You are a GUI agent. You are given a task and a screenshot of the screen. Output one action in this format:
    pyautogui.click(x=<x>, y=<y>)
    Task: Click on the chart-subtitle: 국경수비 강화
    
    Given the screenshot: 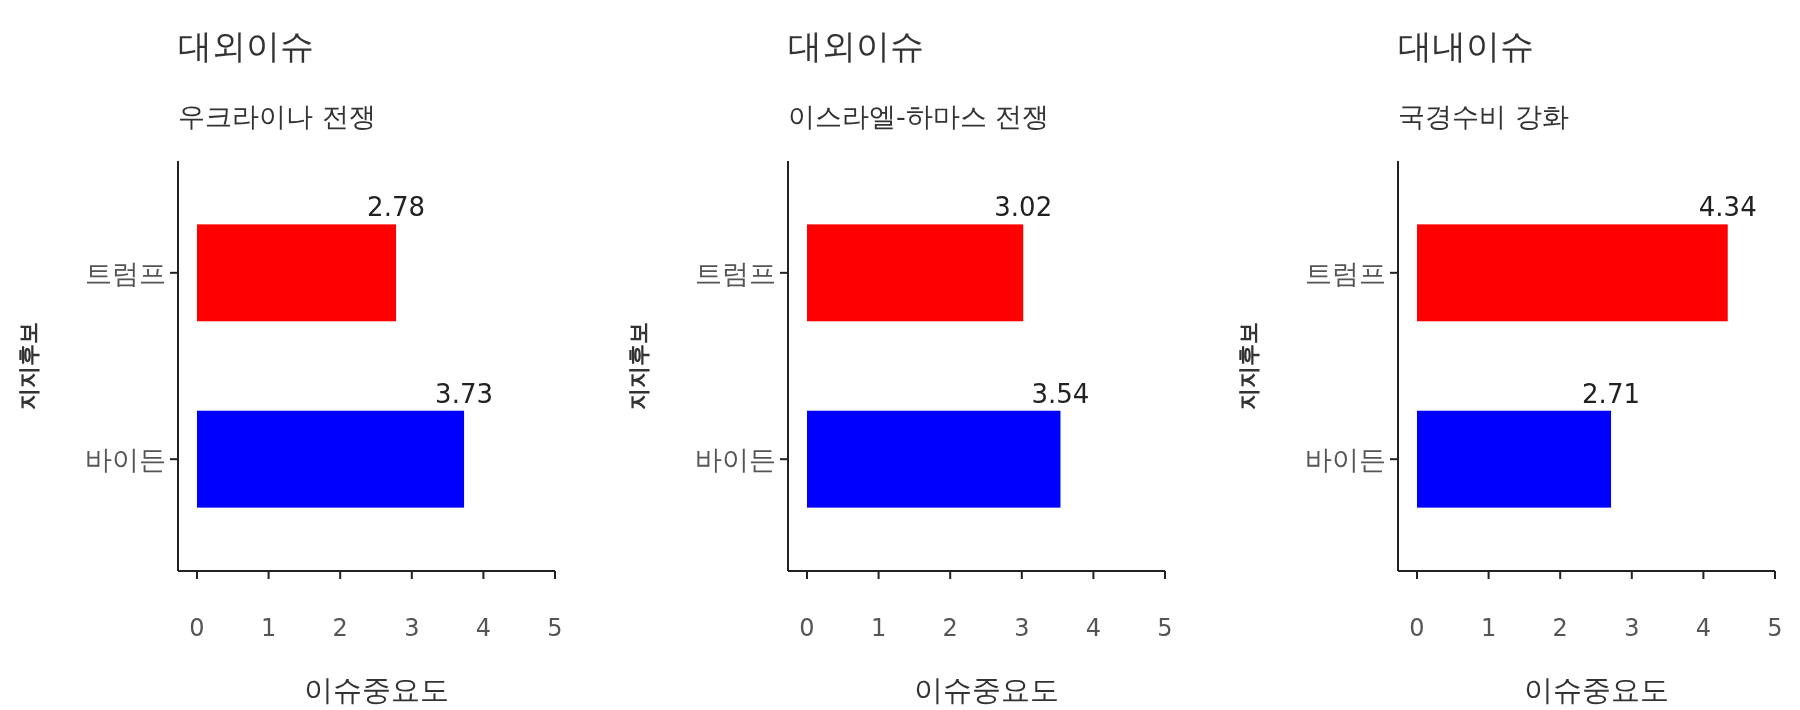 What is the action you would take?
    pyautogui.click(x=1483, y=116)
    